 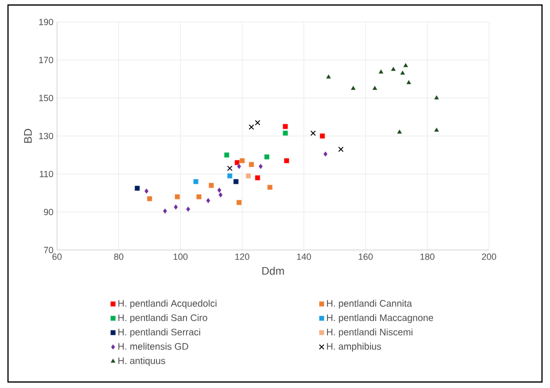 I want to click on x-tick-label: 180, so click(x=427, y=257).